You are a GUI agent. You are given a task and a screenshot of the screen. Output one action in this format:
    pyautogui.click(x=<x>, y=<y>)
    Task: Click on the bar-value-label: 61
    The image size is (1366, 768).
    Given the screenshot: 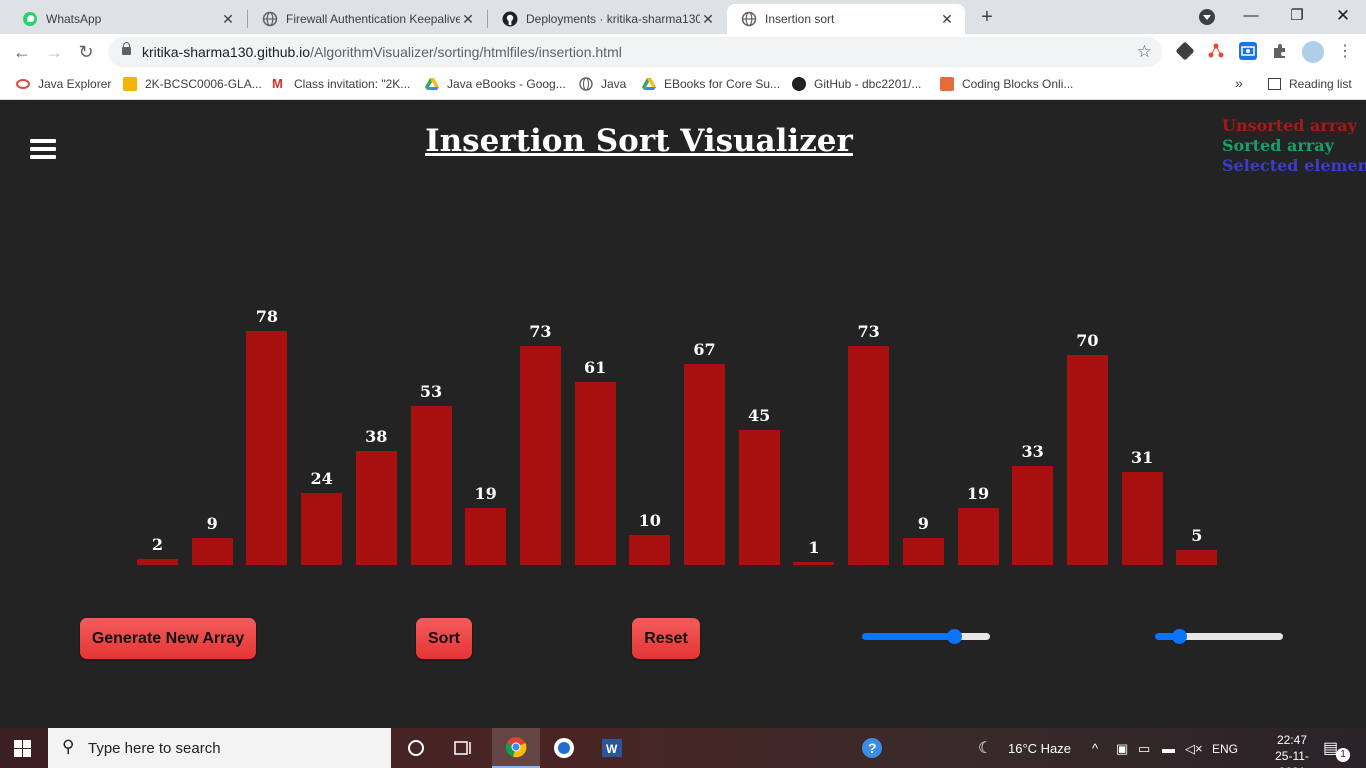 What is the action you would take?
    pyautogui.click(x=595, y=367)
    